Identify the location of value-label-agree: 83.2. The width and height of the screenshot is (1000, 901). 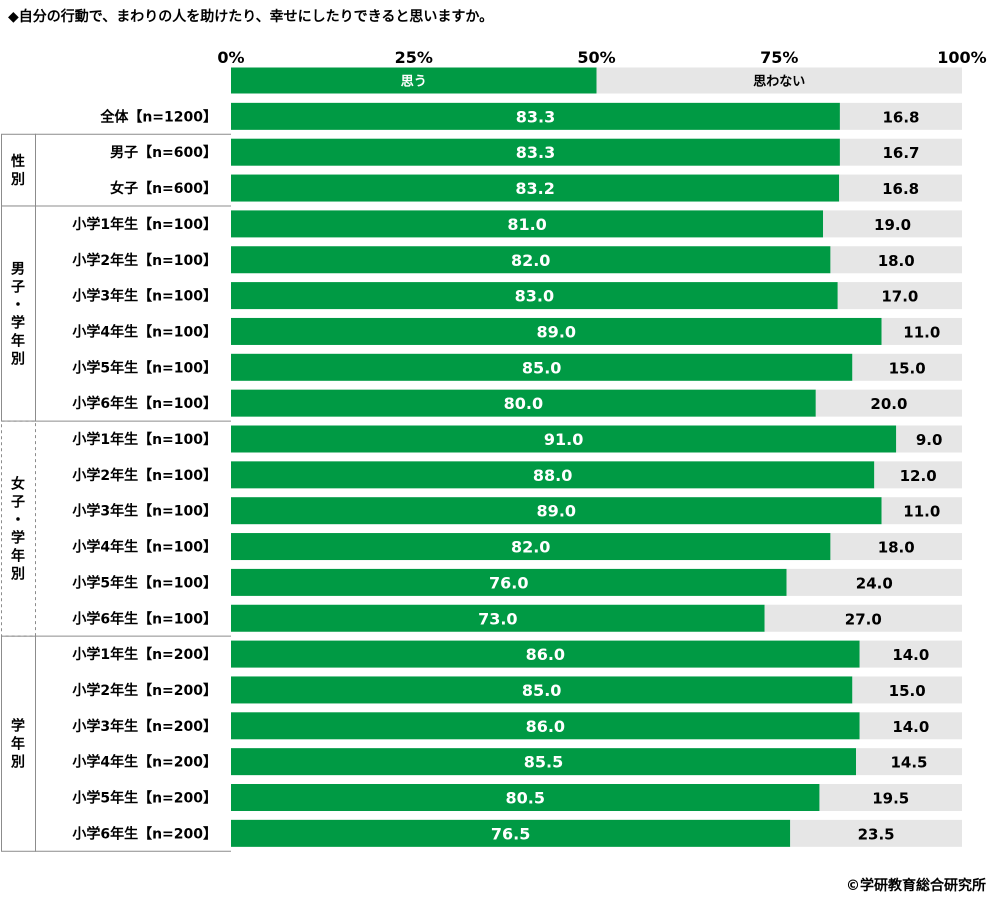
(534, 188).